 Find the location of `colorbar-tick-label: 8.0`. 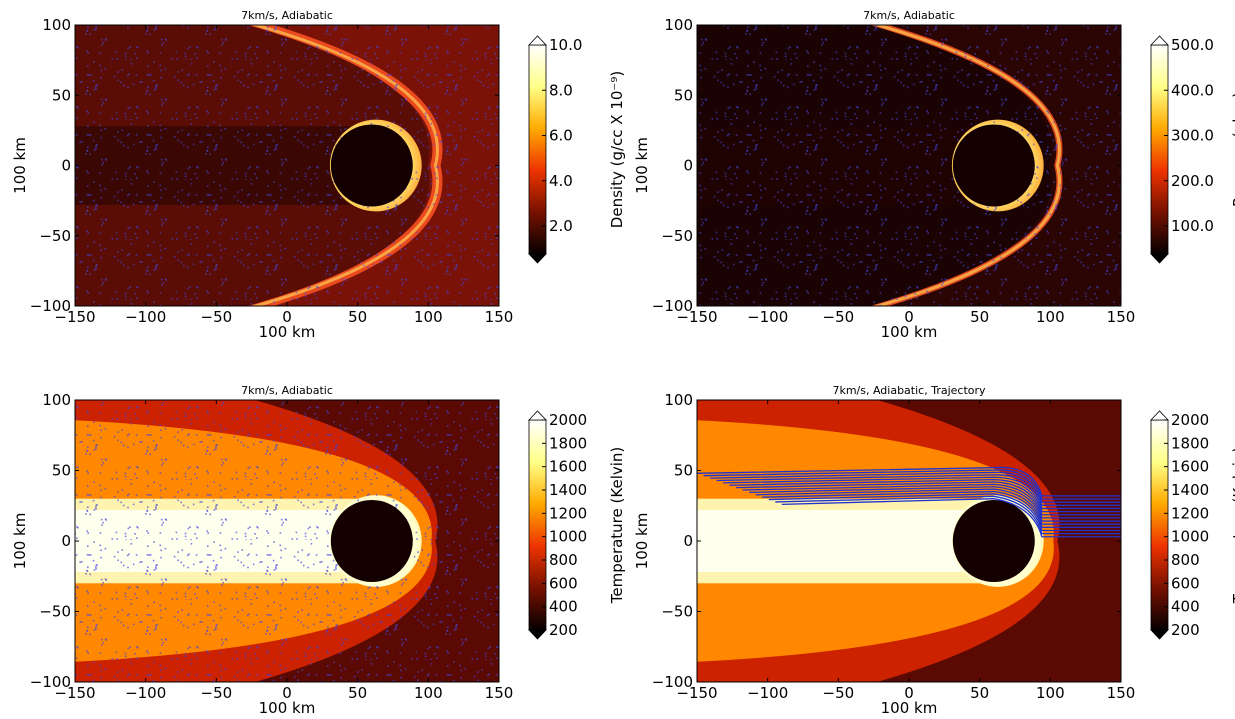

colorbar-tick-label: 8.0 is located at coordinates (561, 90).